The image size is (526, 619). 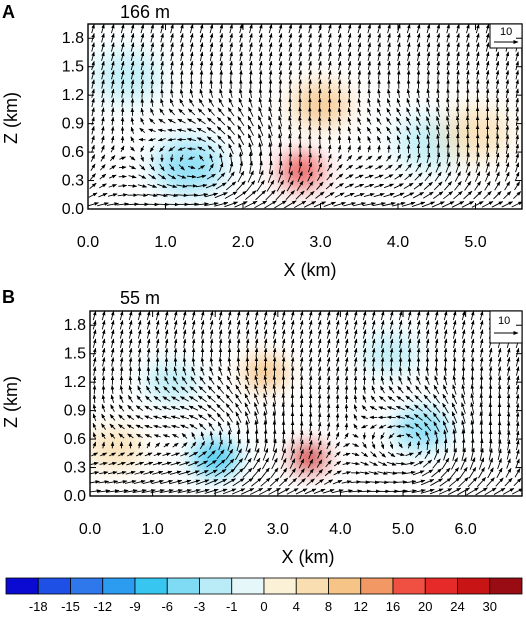 I want to click on colorbar-label: 30, so click(x=490, y=606).